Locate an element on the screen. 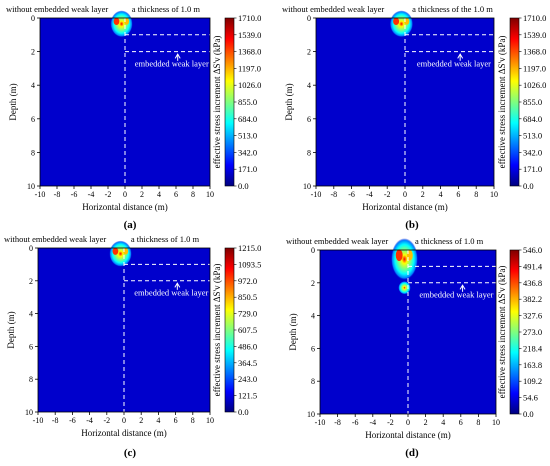 This screenshot has height=466, width=550. colorbar-tick-label: 607.5 is located at coordinates (247, 330).